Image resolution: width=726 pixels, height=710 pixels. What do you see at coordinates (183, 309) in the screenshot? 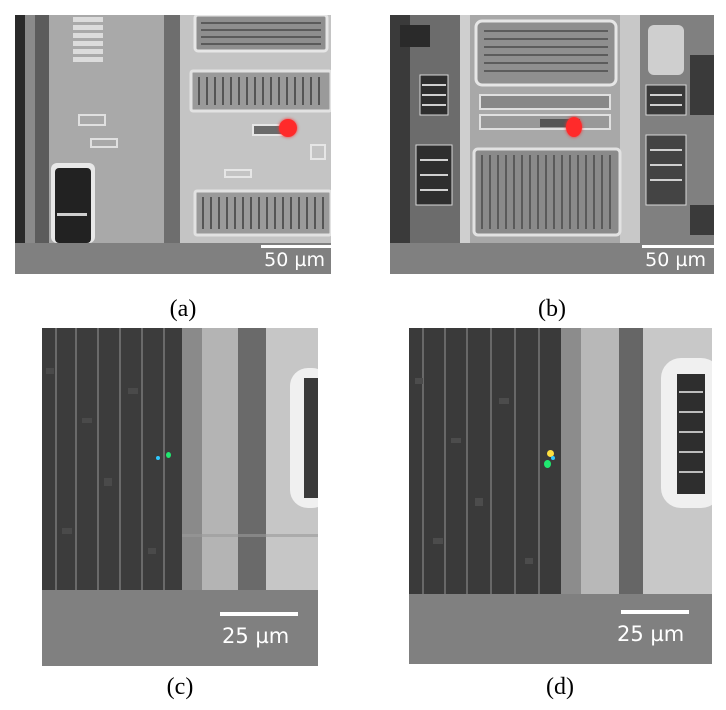
I see `panel-caption-a: (a)` at bounding box center [183, 309].